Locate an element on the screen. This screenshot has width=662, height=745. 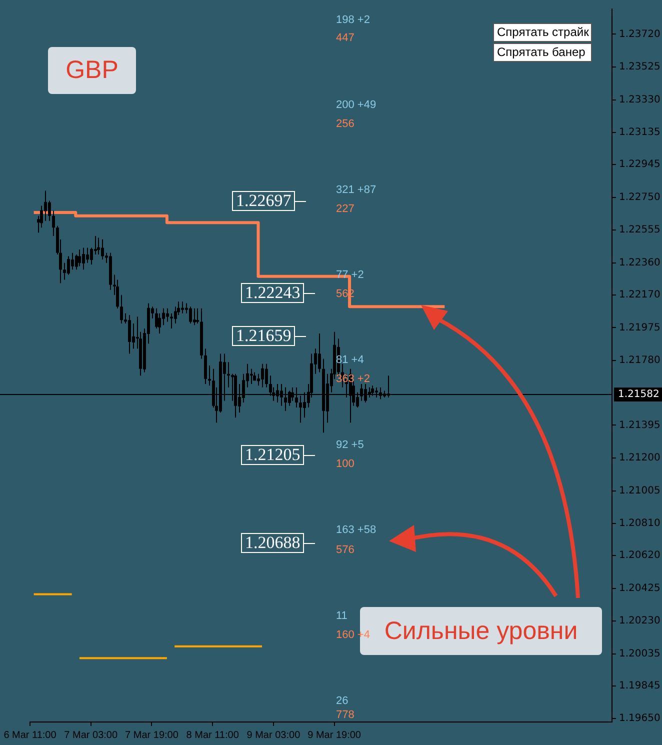
y-tick-label: 1.23720 is located at coordinates (639, 34).